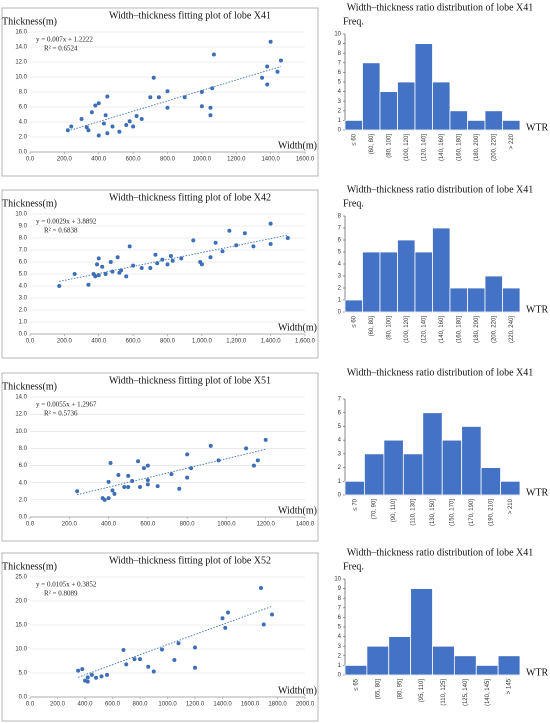  Describe the element at coordinates (168, 342) in the screenshot. I see `x-tick-label: 800.0` at that location.